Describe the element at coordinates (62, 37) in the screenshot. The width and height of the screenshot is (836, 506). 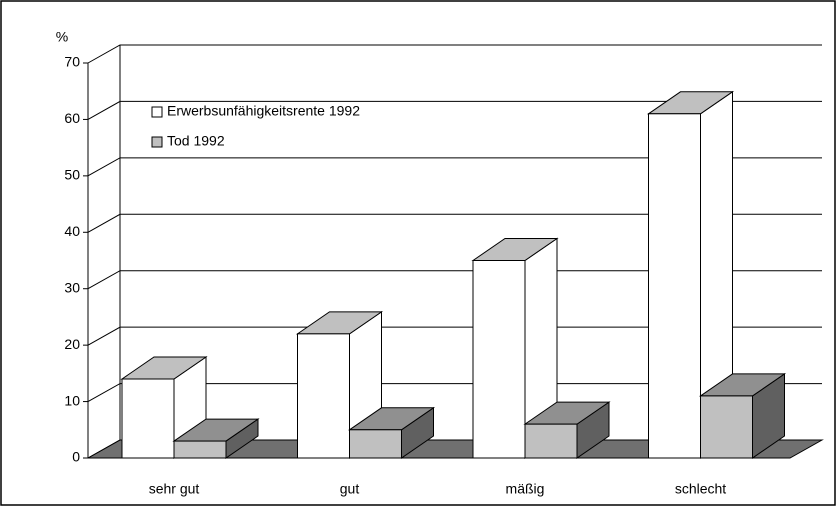
I see `y-axis-label: %` at that location.